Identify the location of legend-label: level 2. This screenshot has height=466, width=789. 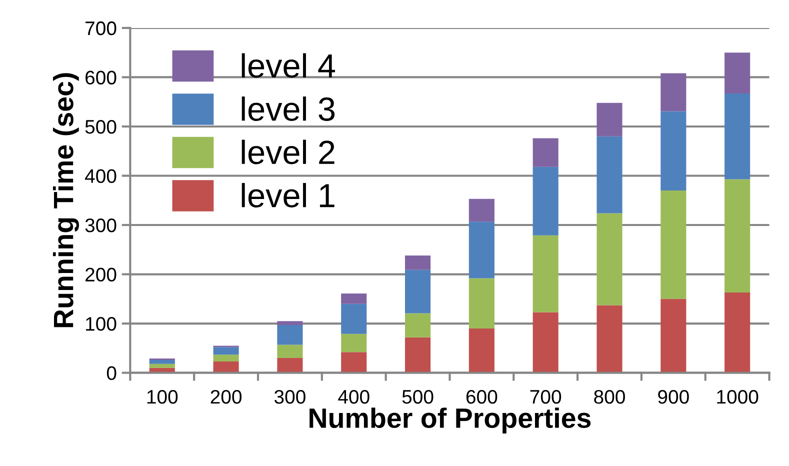
(288, 152).